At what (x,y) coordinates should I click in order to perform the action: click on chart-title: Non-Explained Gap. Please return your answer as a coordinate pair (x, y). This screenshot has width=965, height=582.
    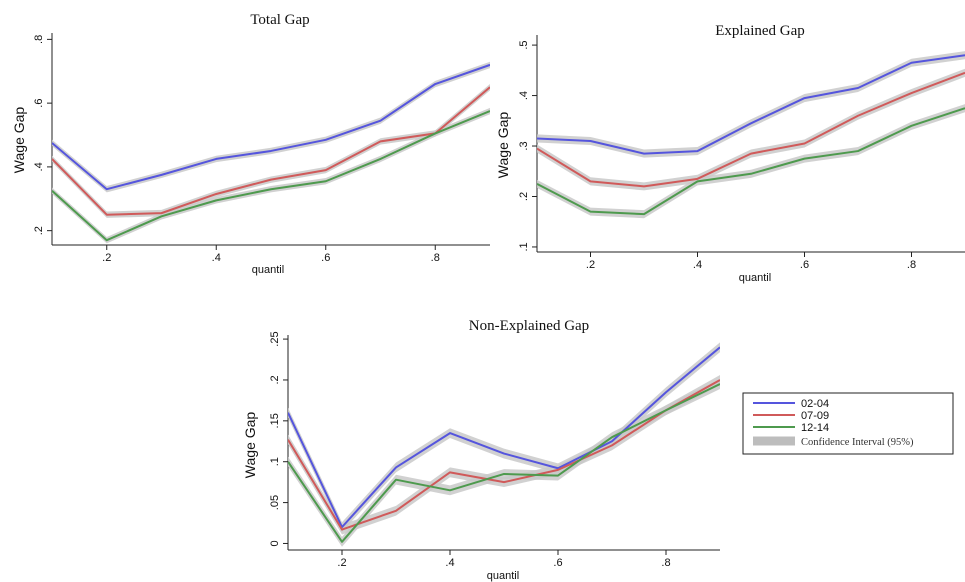
    Looking at the image, I should click on (529, 326).